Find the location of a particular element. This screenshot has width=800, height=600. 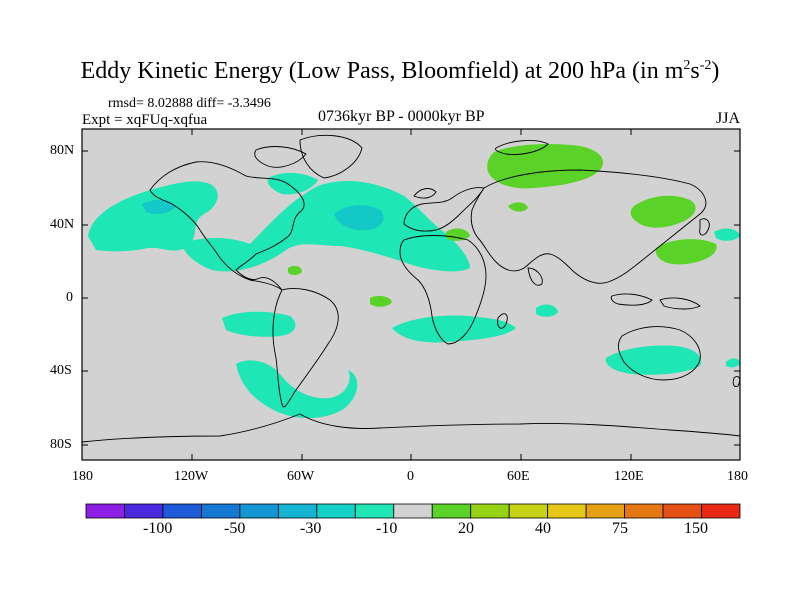

lon-label-0: 0 is located at coordinates (410, 476).